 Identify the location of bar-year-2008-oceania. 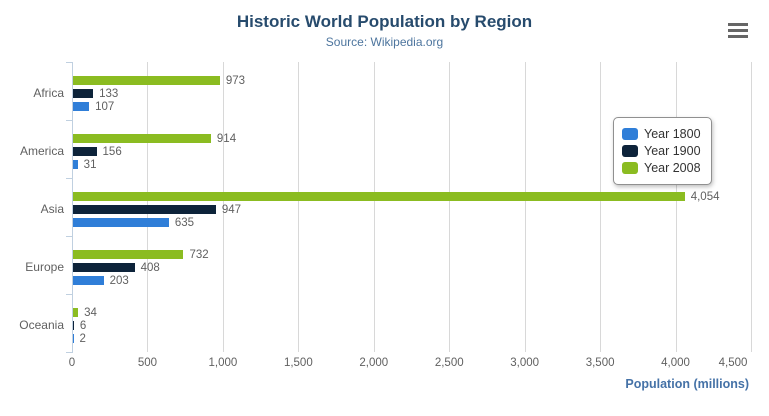
(76, 312).